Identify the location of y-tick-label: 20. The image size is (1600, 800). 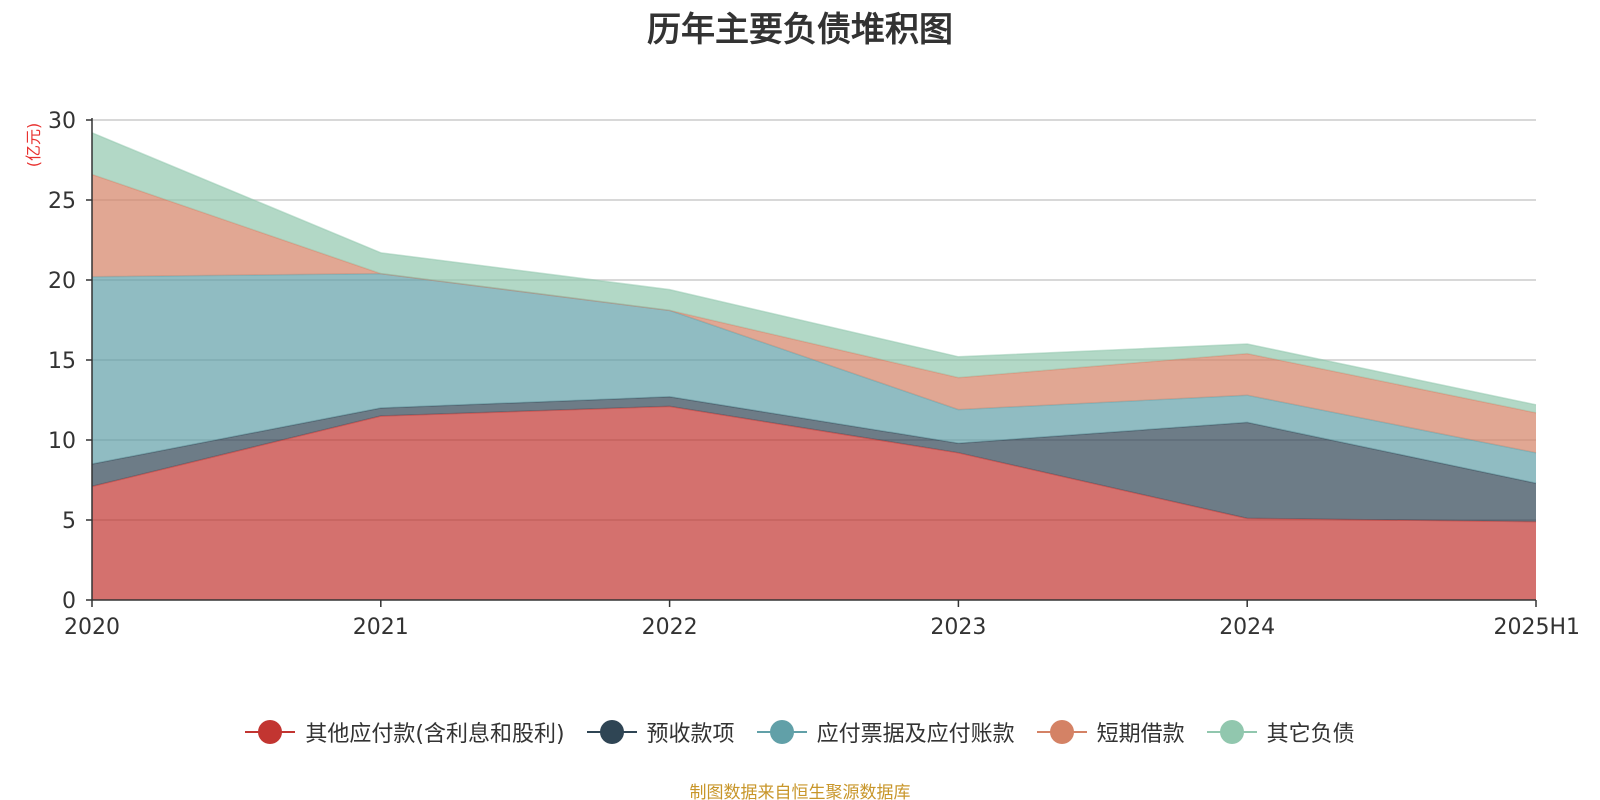
(62, 281).